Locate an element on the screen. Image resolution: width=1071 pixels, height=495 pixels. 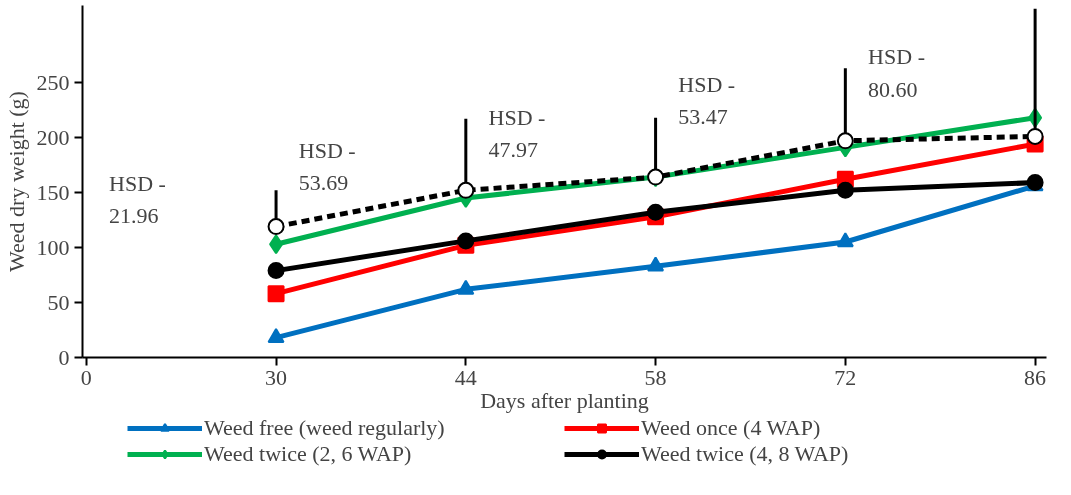
annotation: HSD - 21.96 is located at coordinates (137, 199).